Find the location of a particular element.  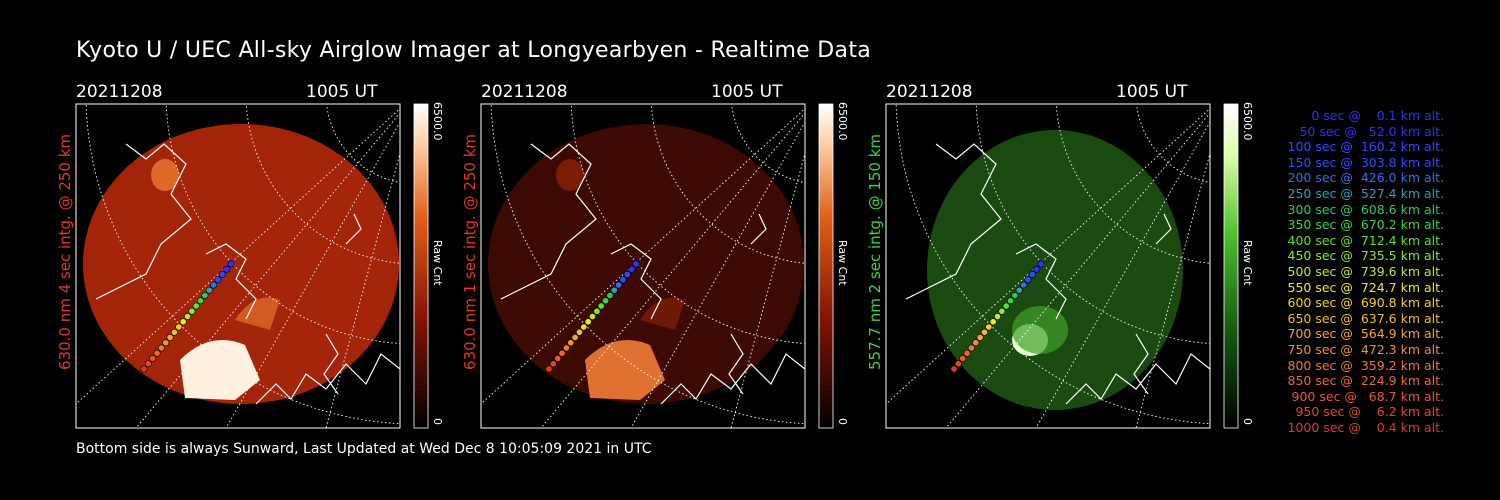

legend-entry-750s: 750 sec @ 472.3 km alt. is located at coordinates (1364, 349).